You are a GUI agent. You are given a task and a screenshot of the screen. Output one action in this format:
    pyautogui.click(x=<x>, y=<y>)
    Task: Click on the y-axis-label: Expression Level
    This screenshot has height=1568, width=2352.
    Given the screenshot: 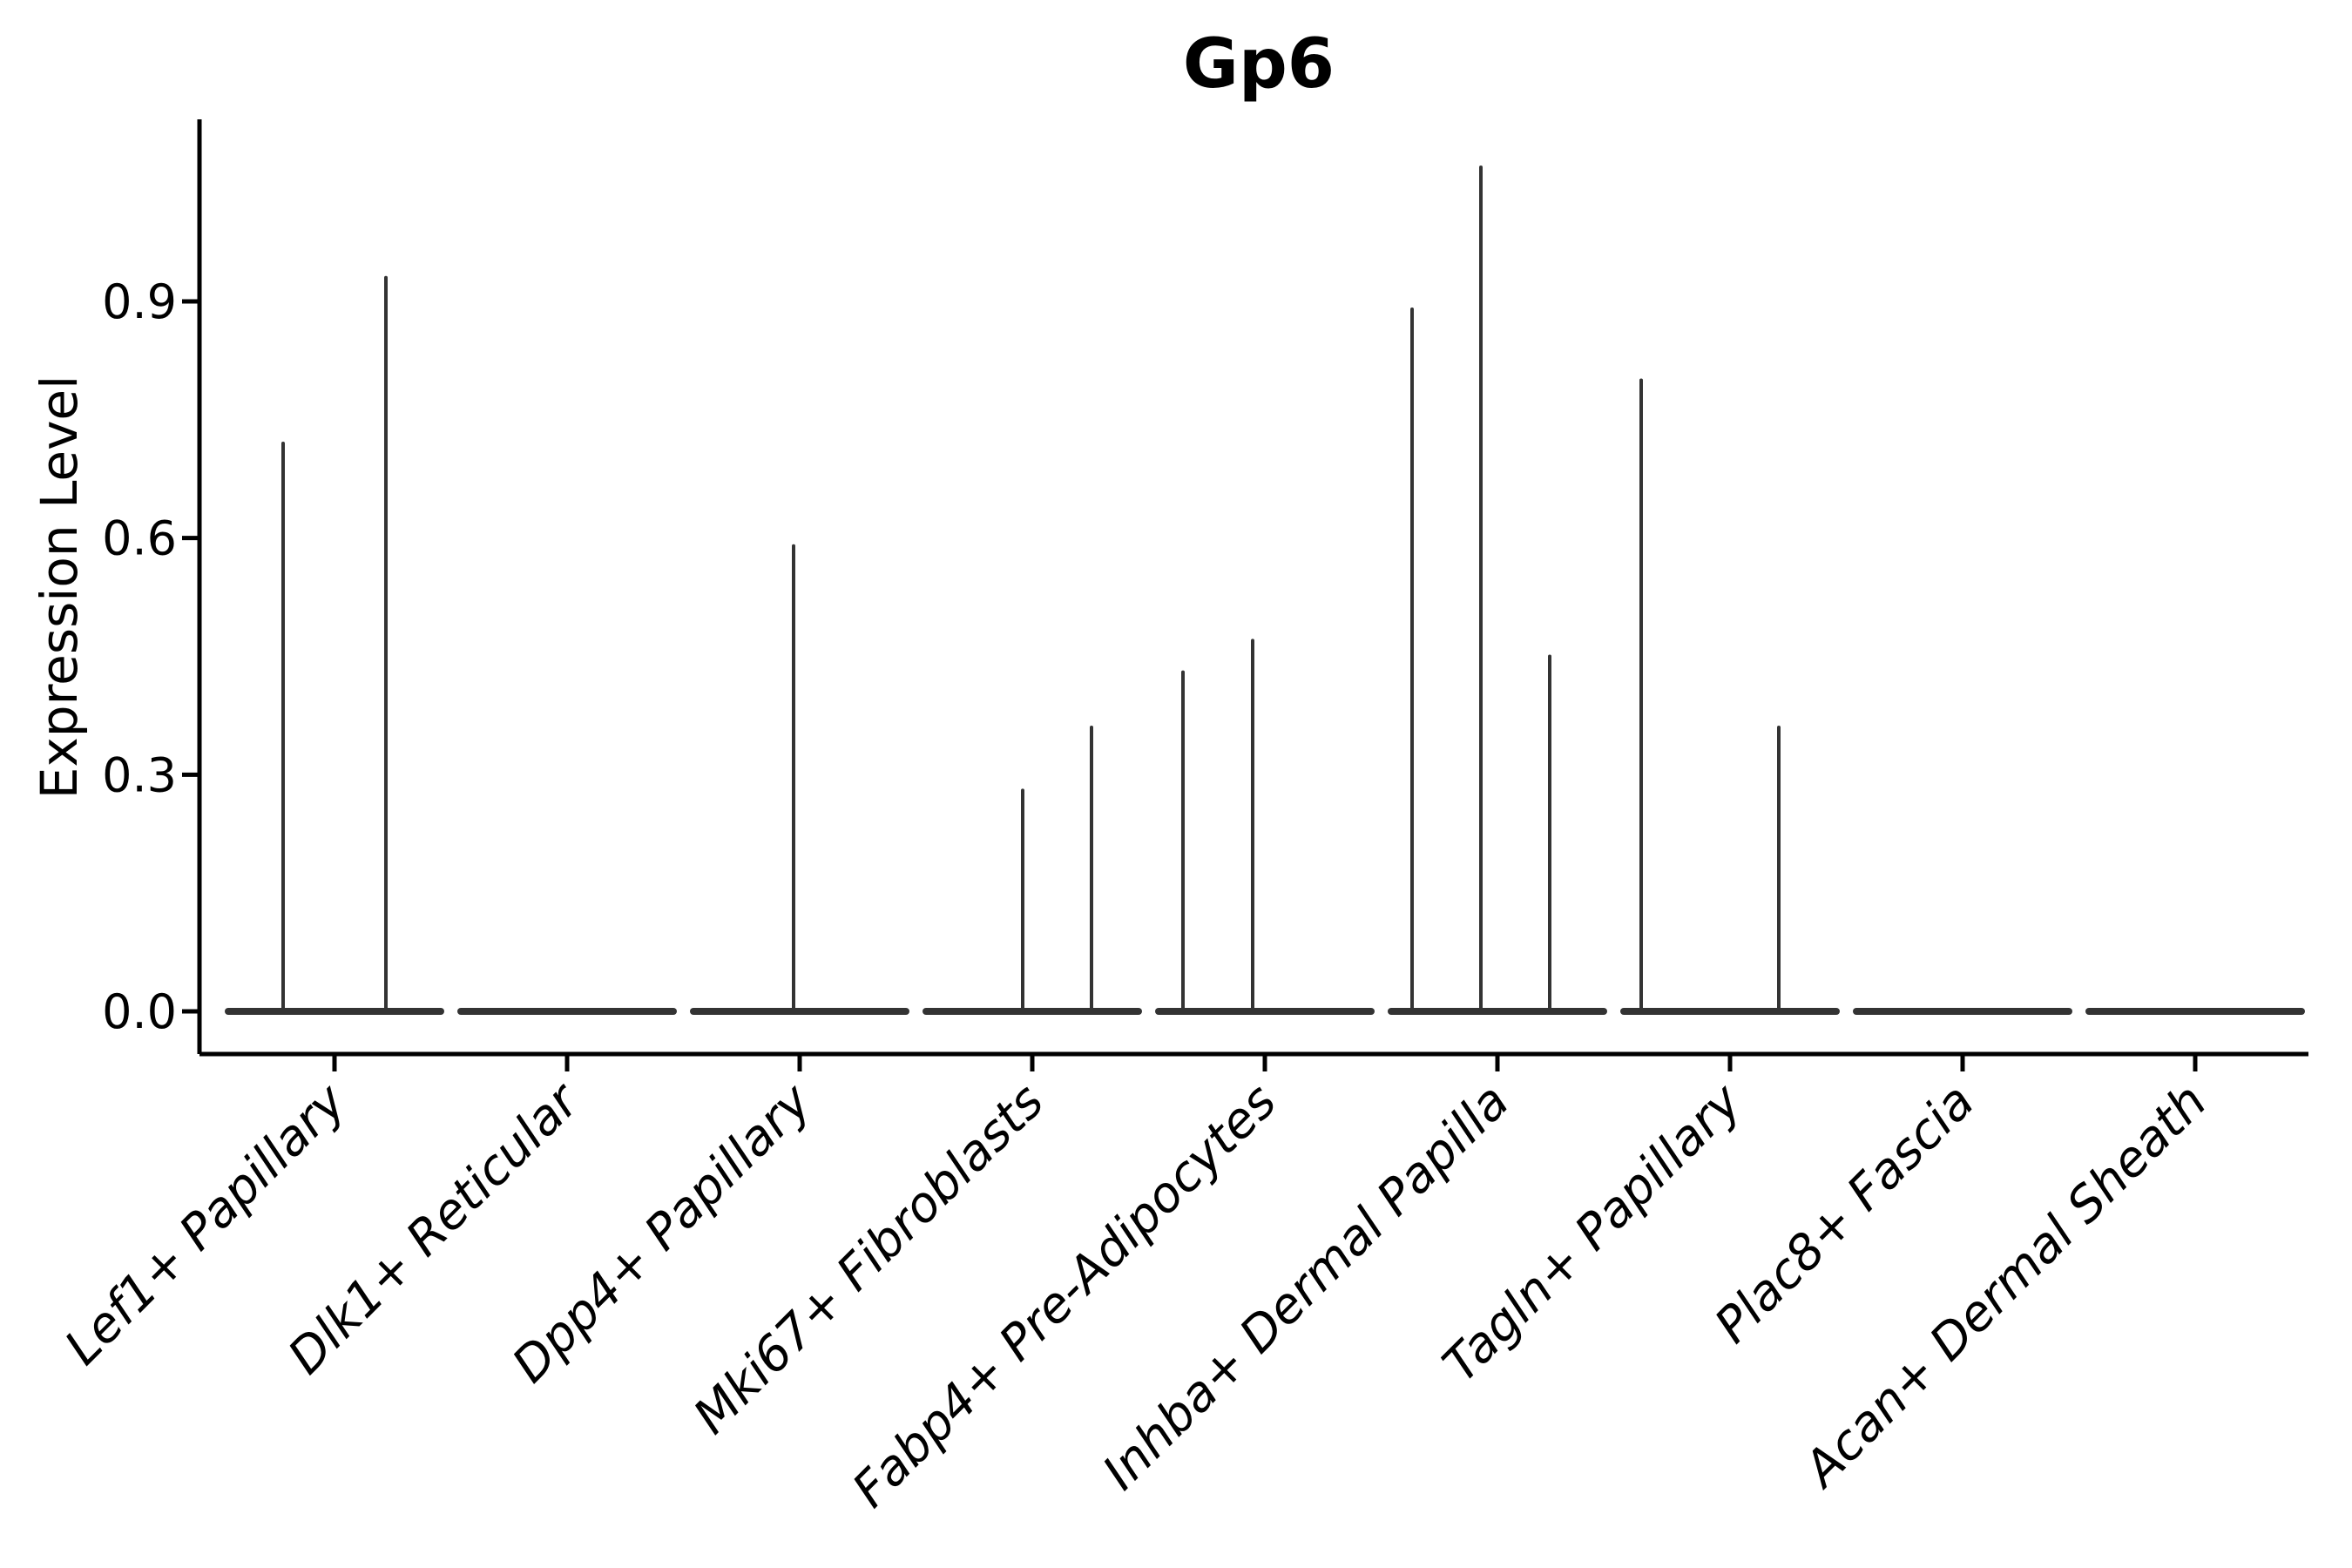 What is the action you would take?
    pyautogui.click(x=59, y=587)
    